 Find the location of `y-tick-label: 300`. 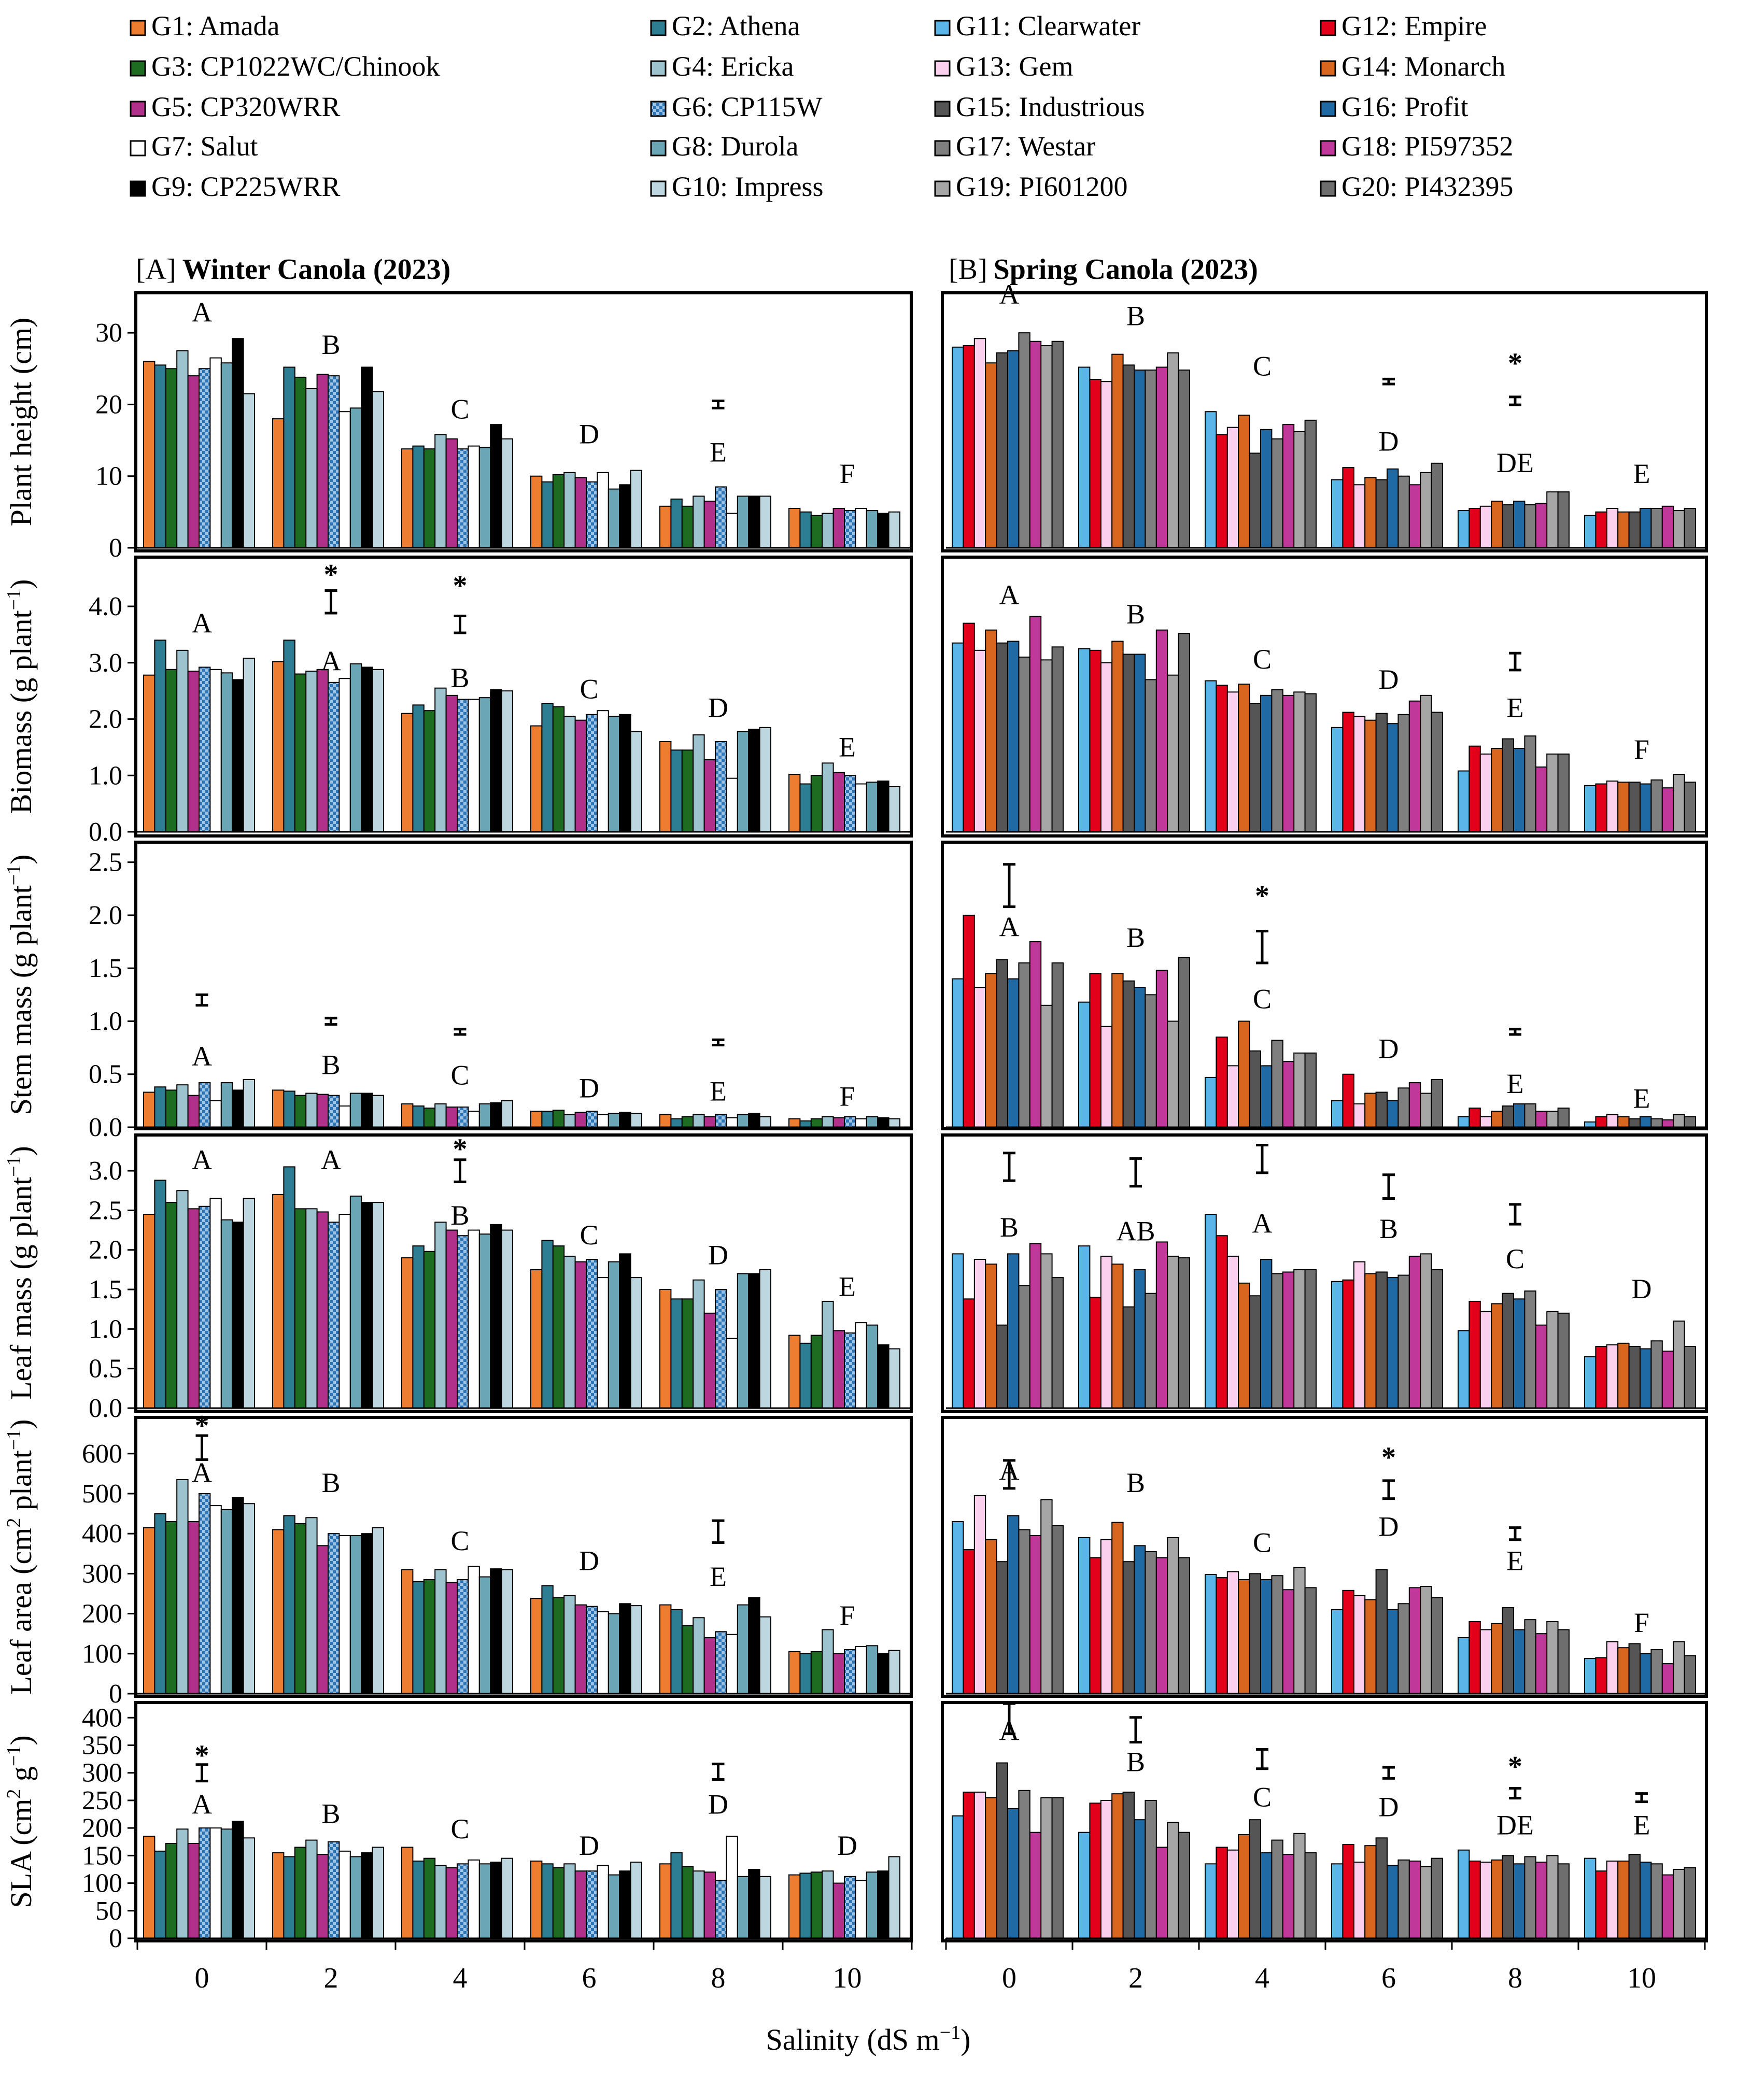

y-tick-label: 300 is located at coordinates (102, 1773).